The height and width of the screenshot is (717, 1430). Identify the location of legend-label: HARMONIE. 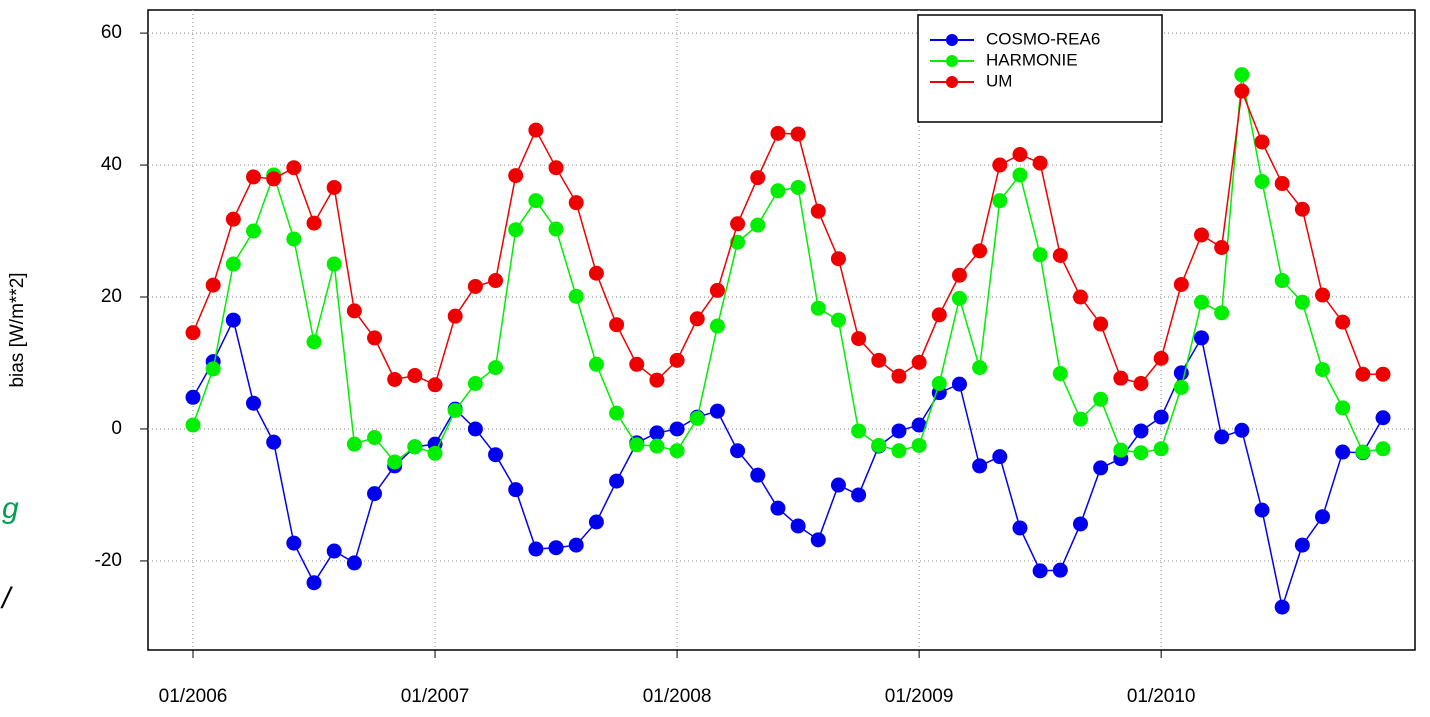
(1032, 59).